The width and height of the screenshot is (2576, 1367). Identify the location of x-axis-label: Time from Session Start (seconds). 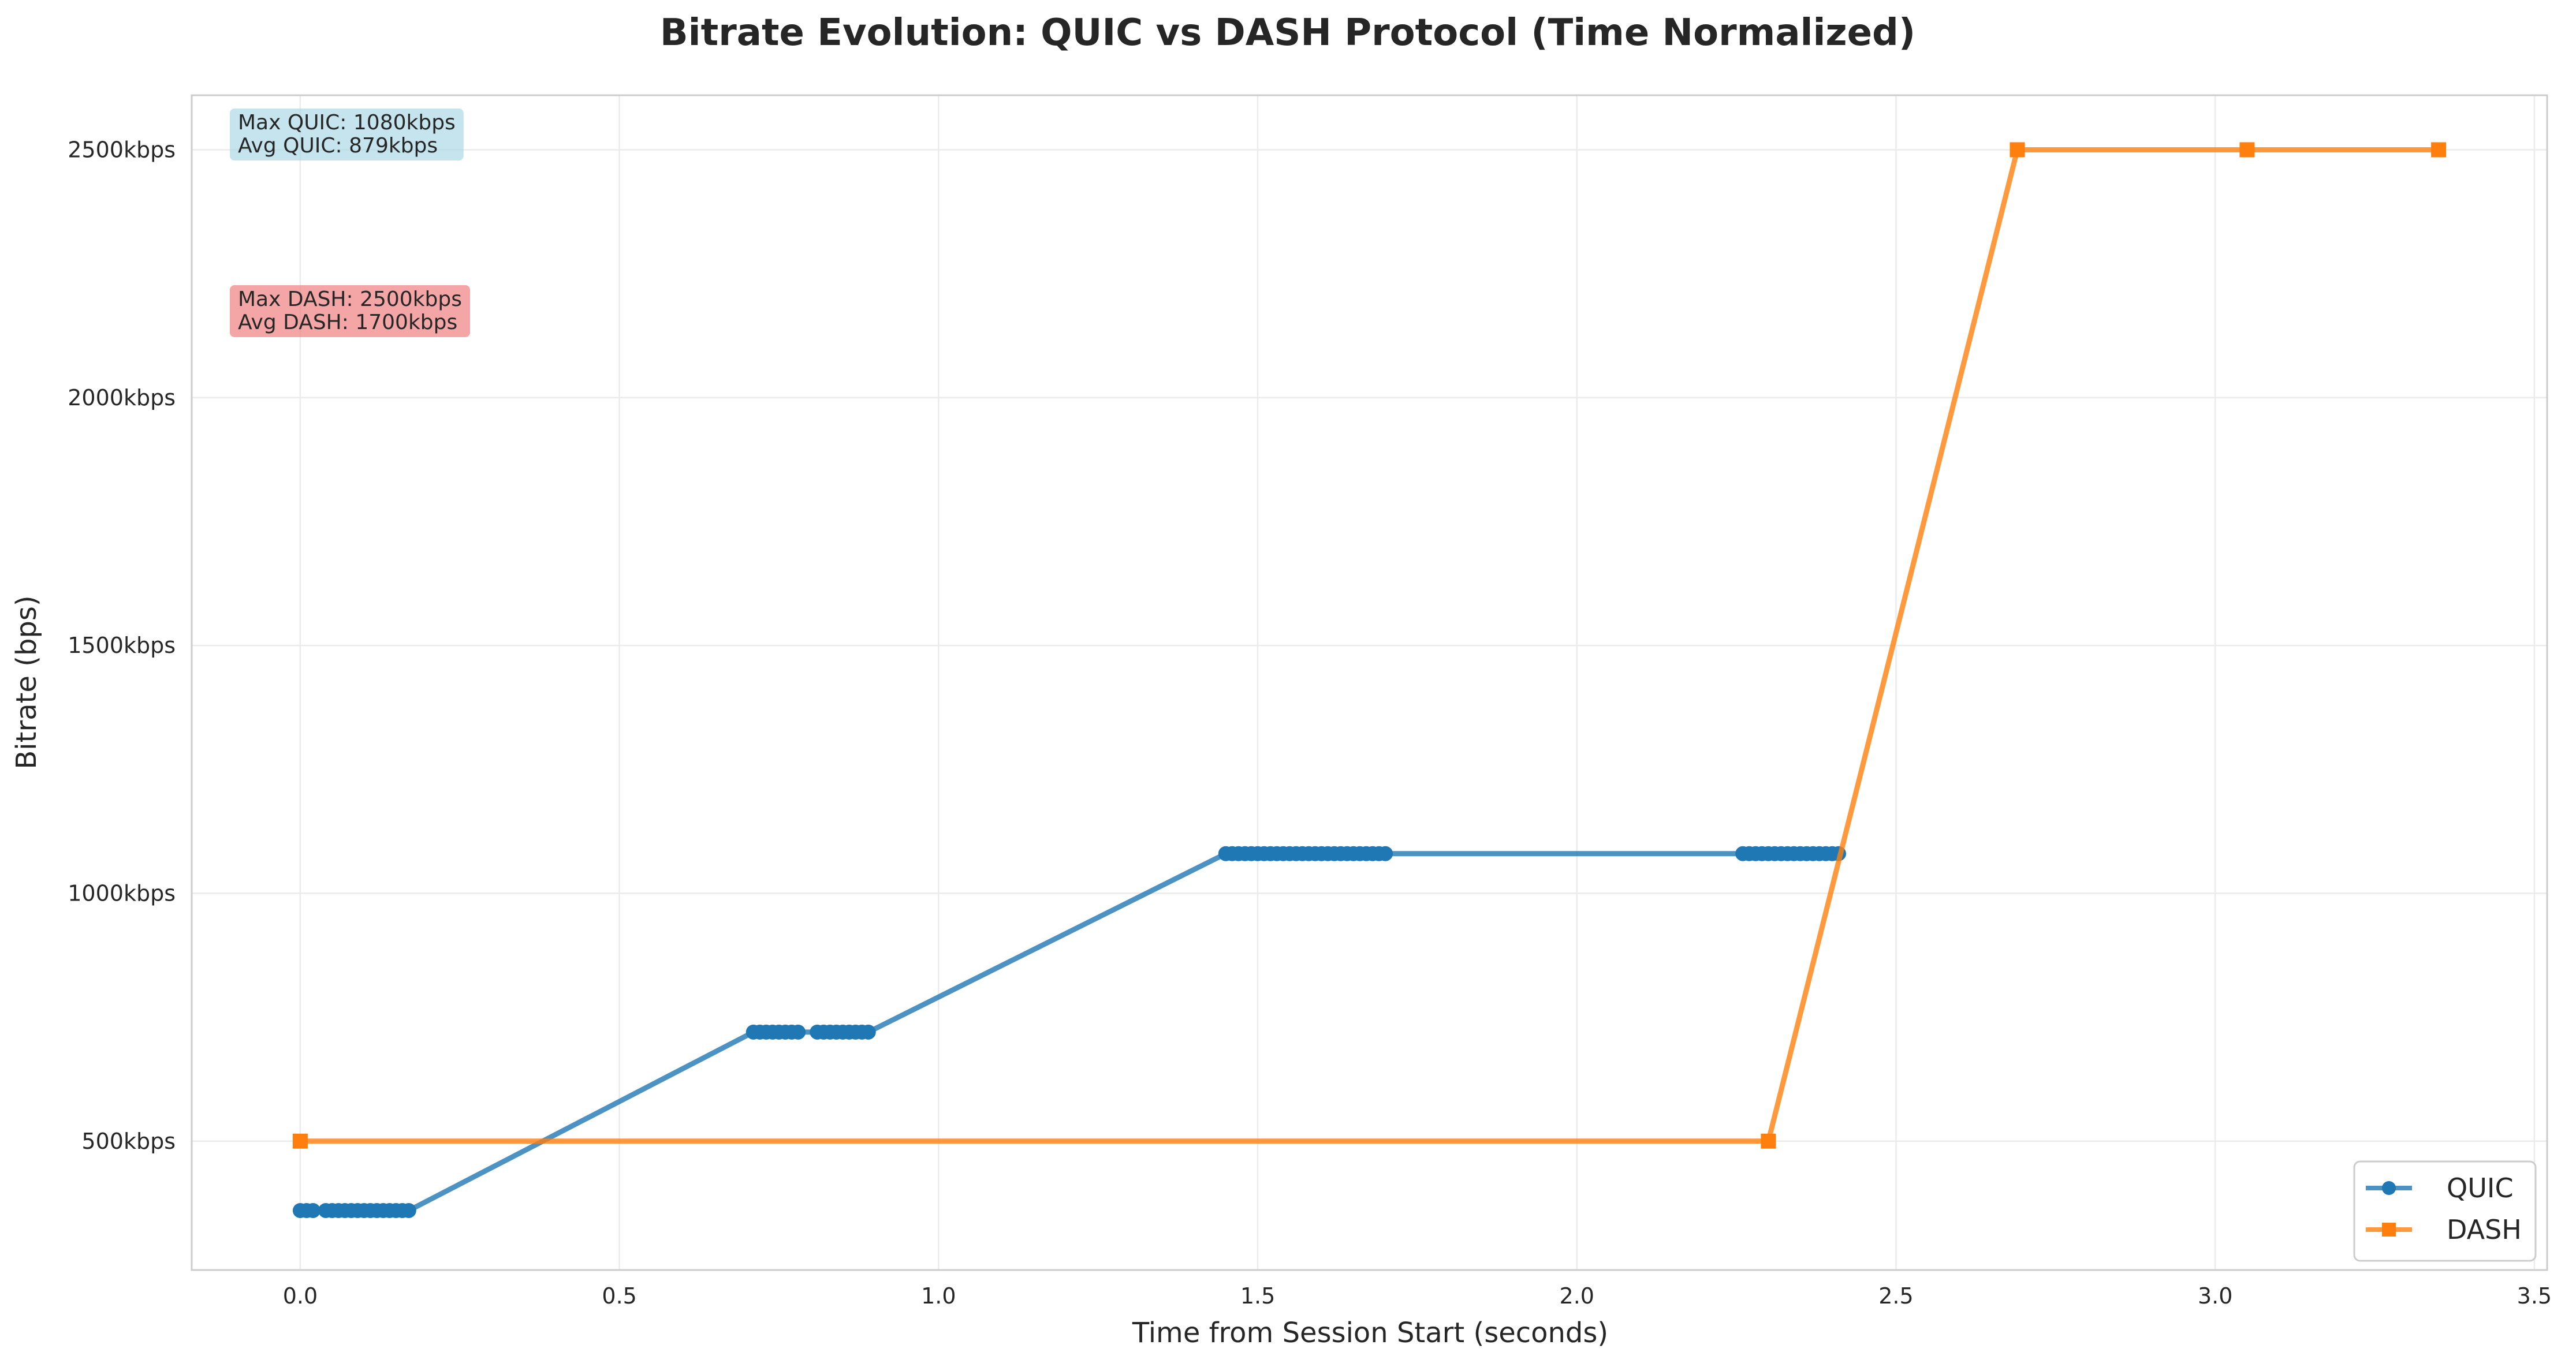
(1370, 1333).